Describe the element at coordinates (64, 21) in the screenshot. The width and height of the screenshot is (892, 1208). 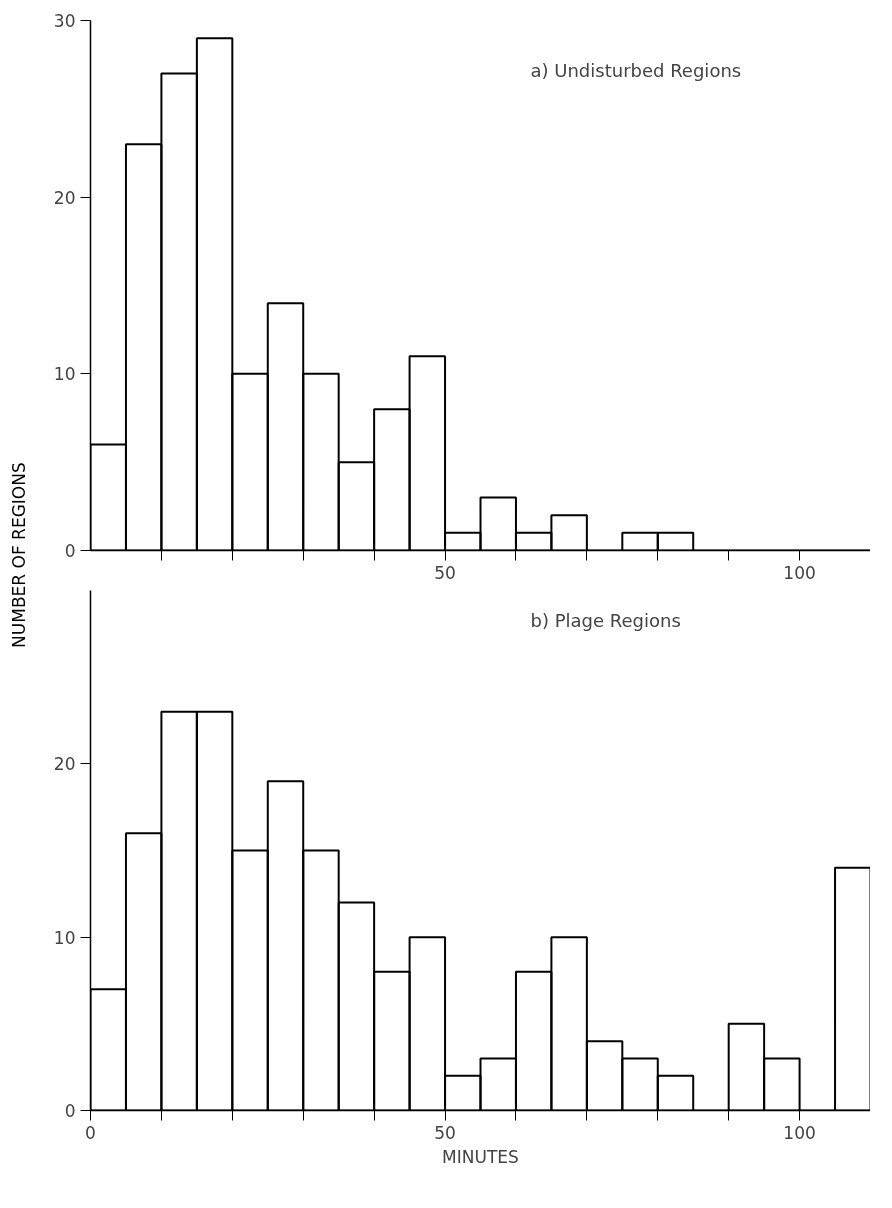
I see `y-tick-label: 30` at that location.